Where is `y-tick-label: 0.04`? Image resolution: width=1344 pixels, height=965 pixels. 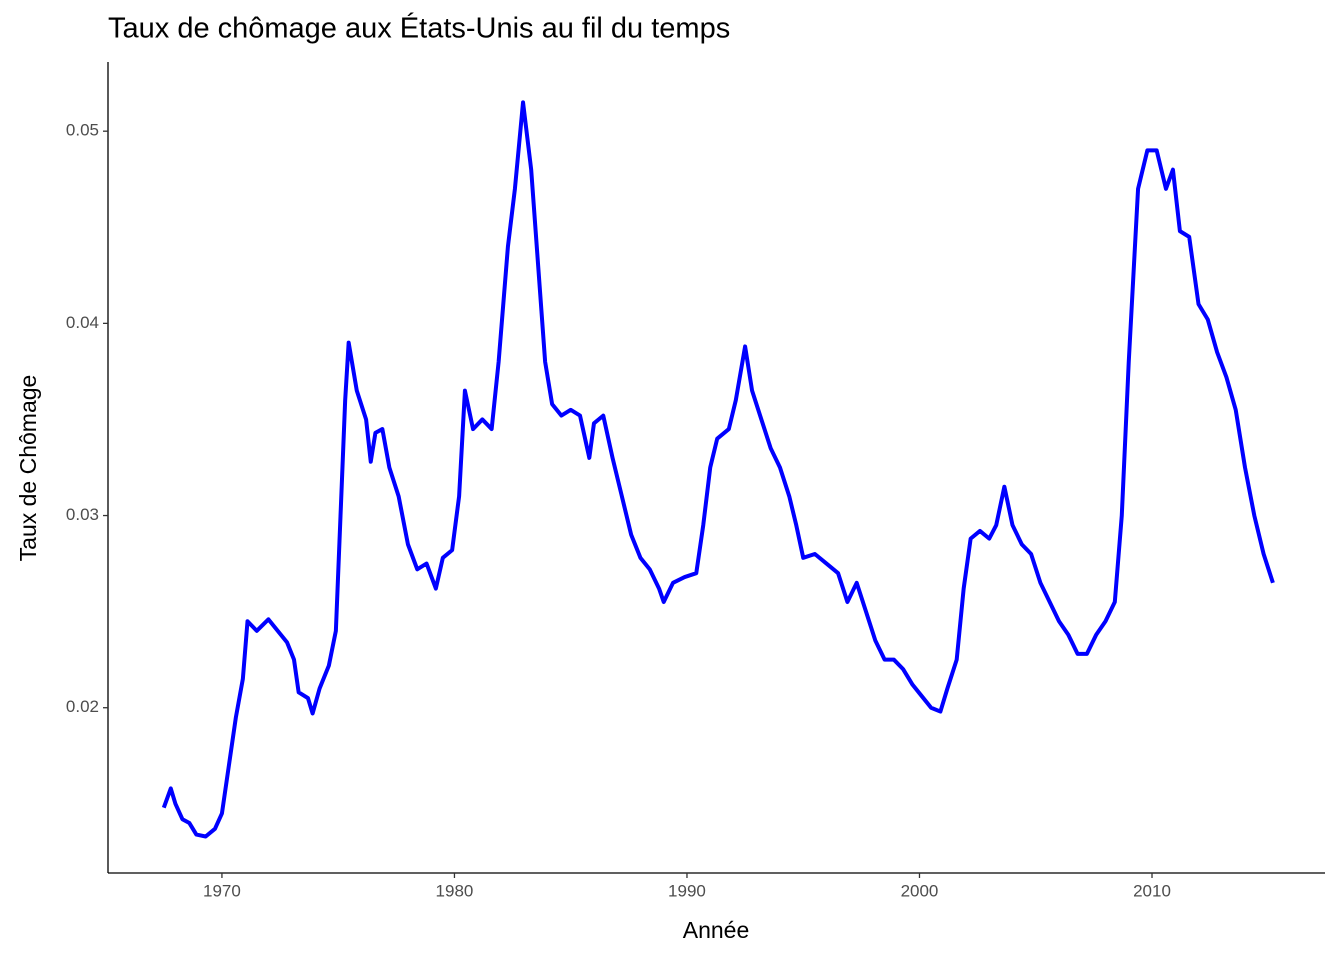
y-tick-label: 0.04 is located at coordinates (82, 322).